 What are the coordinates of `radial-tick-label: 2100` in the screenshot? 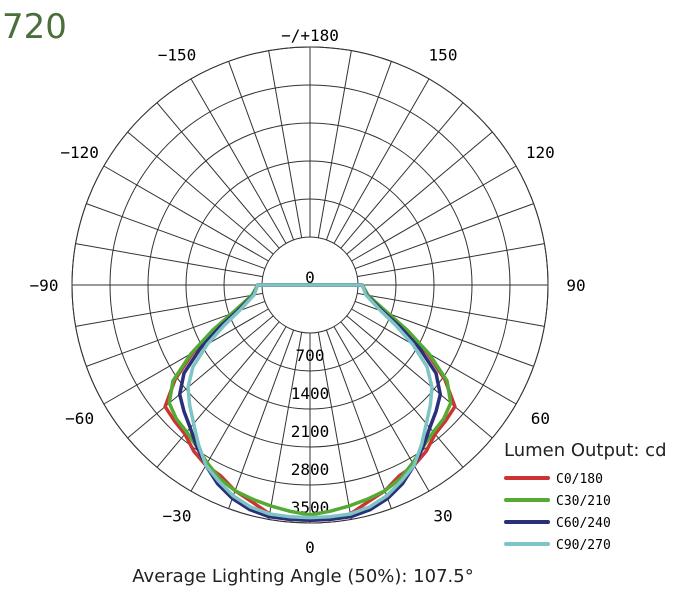 It's located at (310, 431).